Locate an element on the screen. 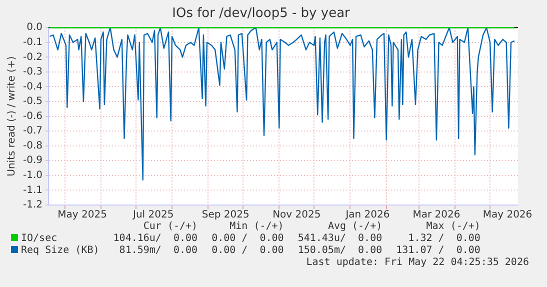 Image resolution: width=547 pixels, height=287 pixels. text: 150.05m/ 0.00 is located at coordinates (339, 251).